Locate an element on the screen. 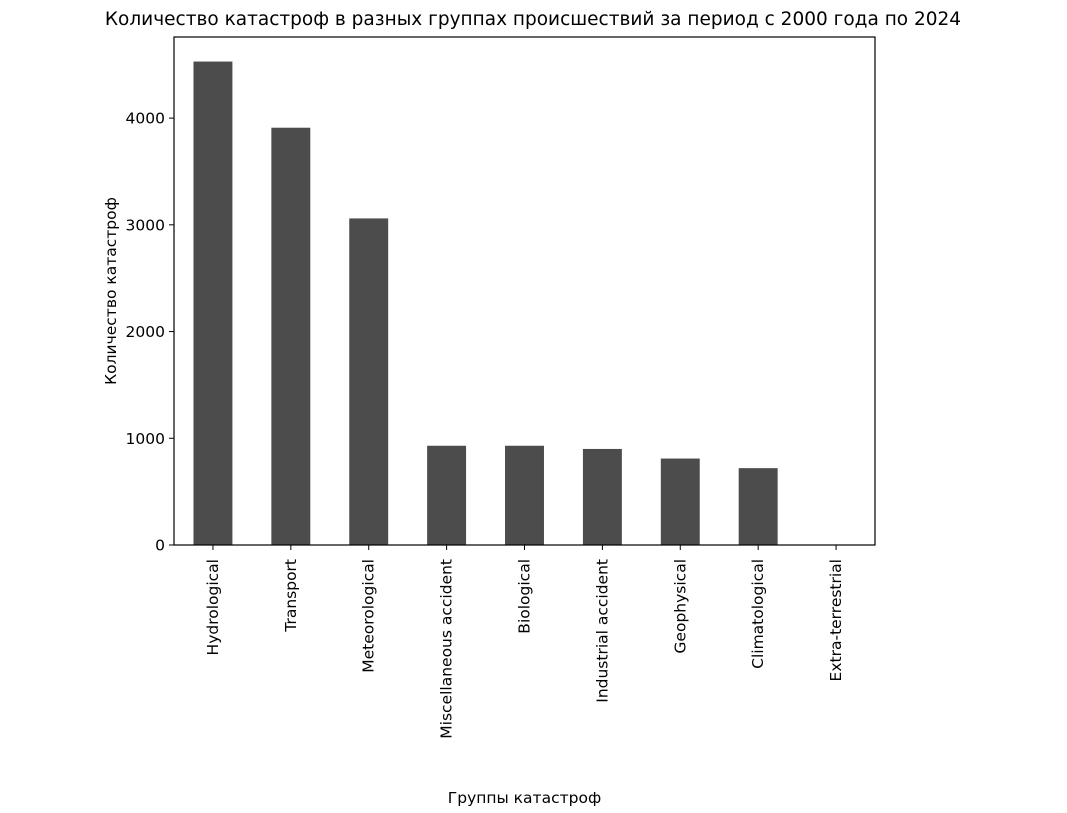 This screenshot has height=813, width=1067. y-axis-label: Количество катастроф is located at coordinates (111, 291).